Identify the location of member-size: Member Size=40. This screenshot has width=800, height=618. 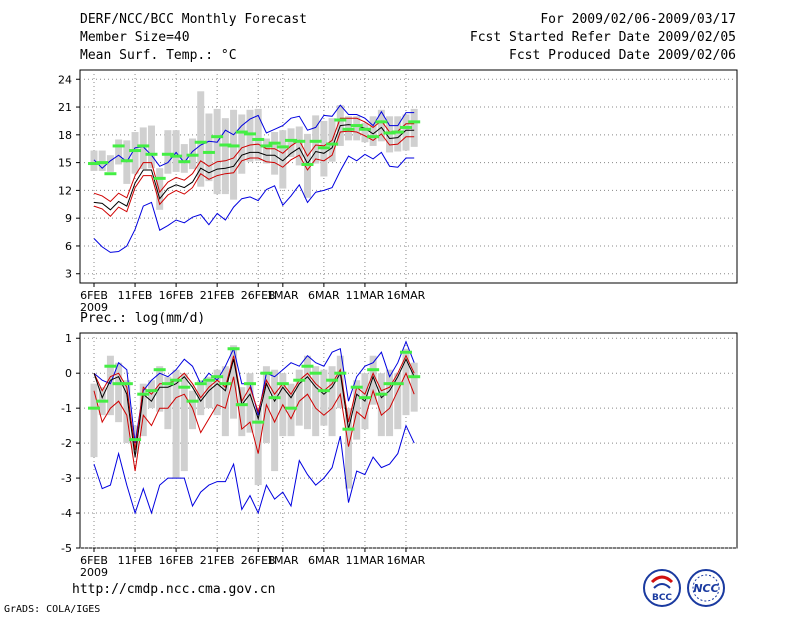
(135, 37).